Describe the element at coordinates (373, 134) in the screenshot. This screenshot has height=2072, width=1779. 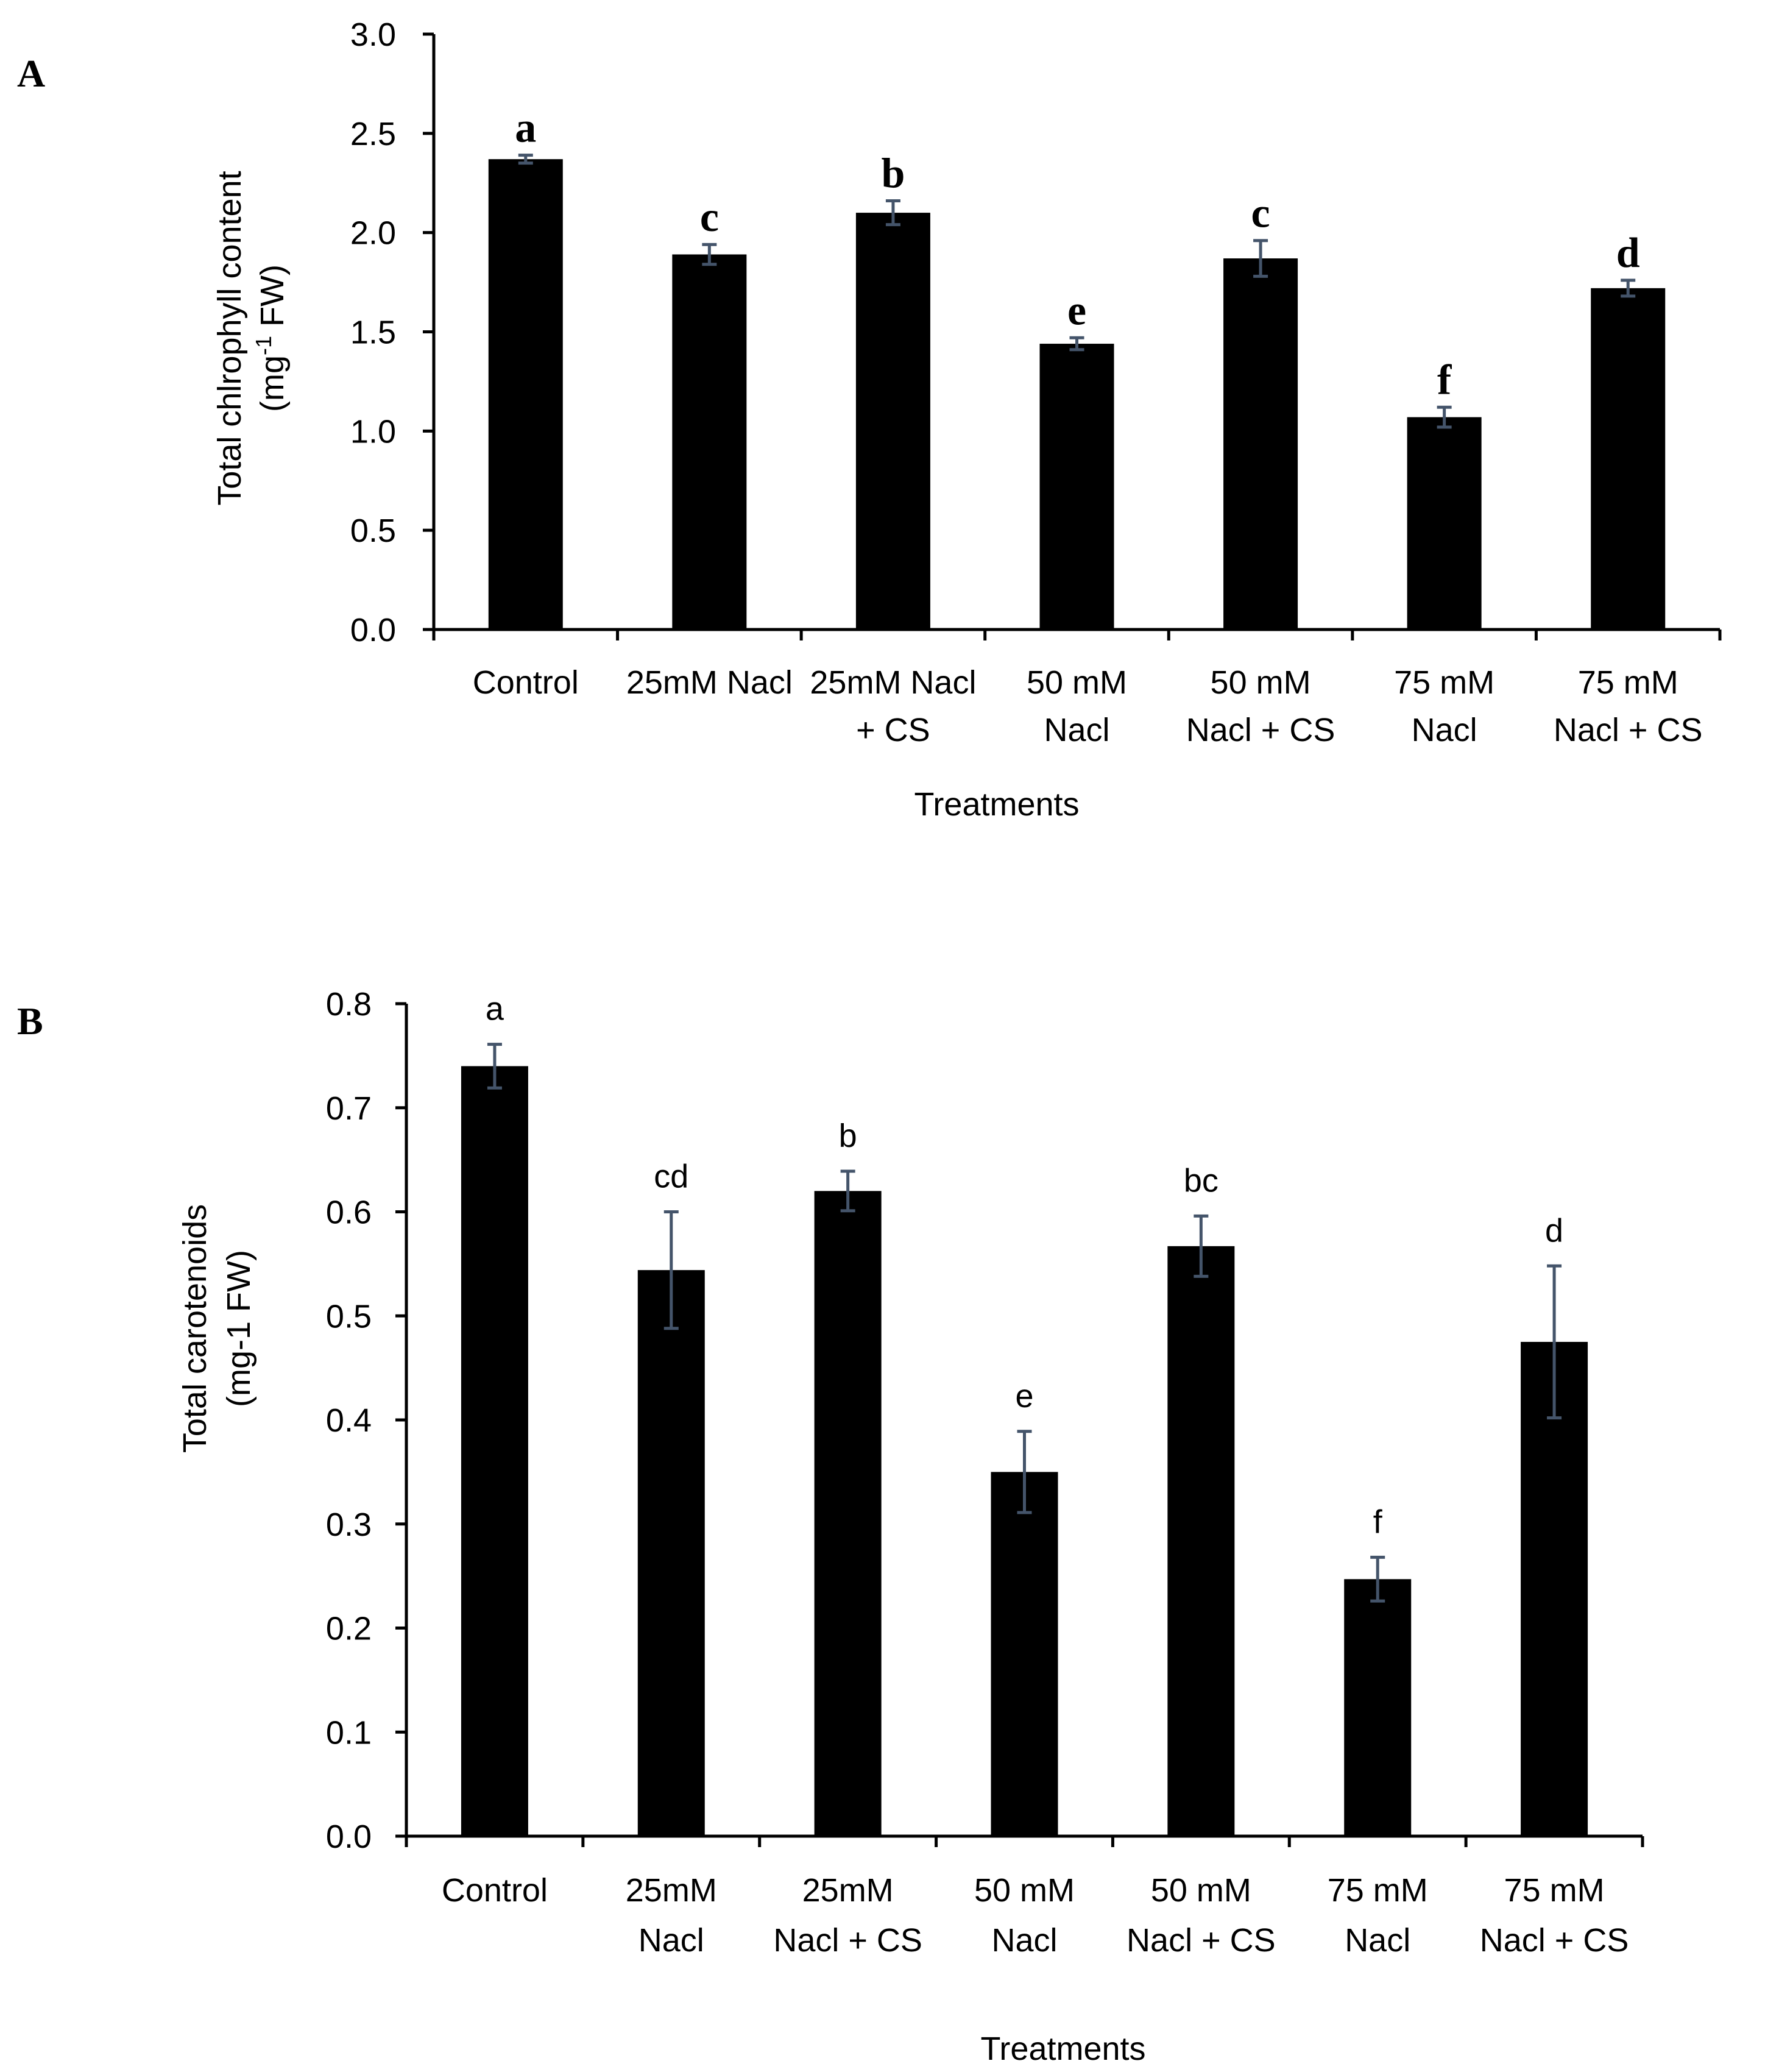
I see `panel-a-y-tick-label: 2.5` at that location.